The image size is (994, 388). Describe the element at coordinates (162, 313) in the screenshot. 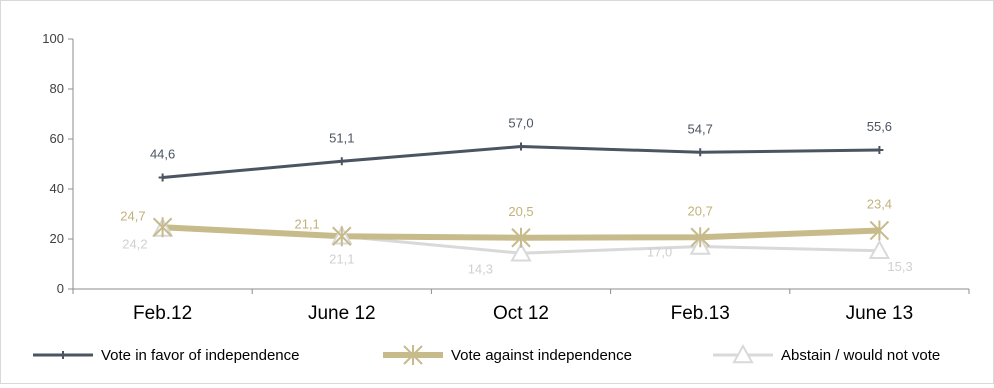

I see `x-tick-label: Feb.12` at that location.